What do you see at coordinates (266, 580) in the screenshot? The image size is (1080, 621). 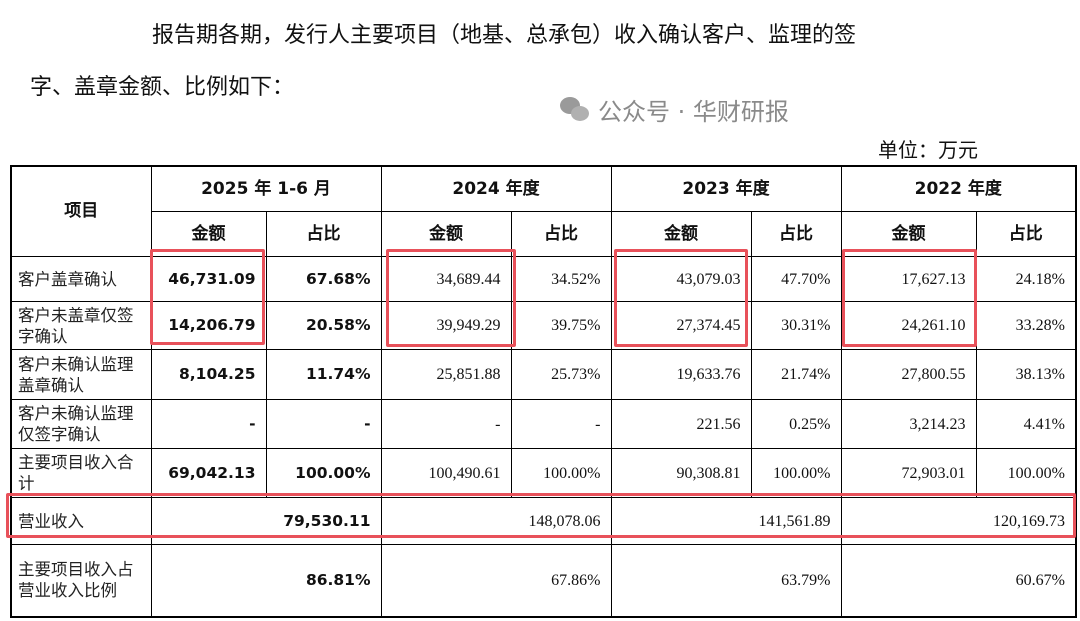 I see `value-cell: 86.81%` at bounding box center [266, 580].